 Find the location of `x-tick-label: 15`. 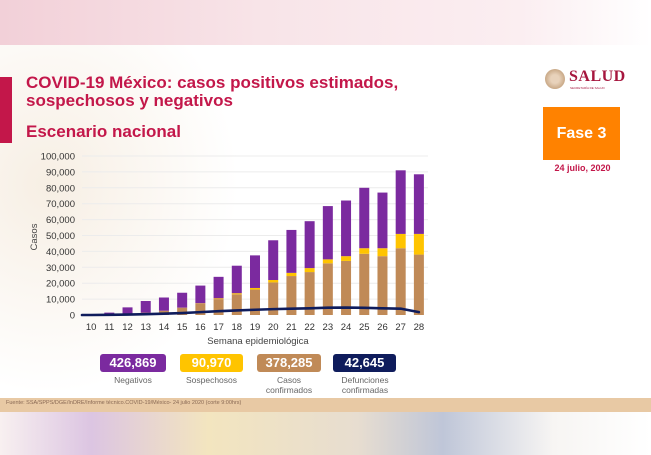

x-tick-label: 15 is located at coordinates (182, 327).